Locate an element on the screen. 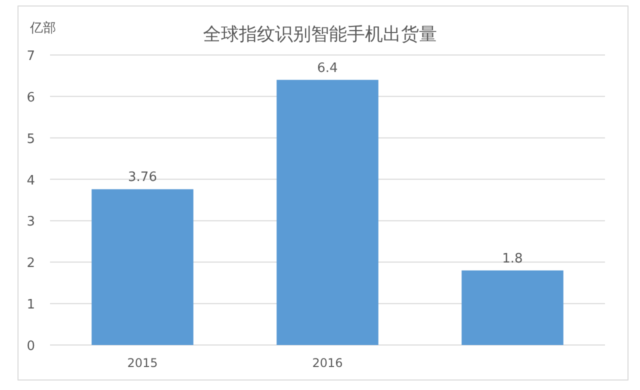 The image size is (640, 390). y-axis-title: 亿部 is located at coordinates (42, 28).